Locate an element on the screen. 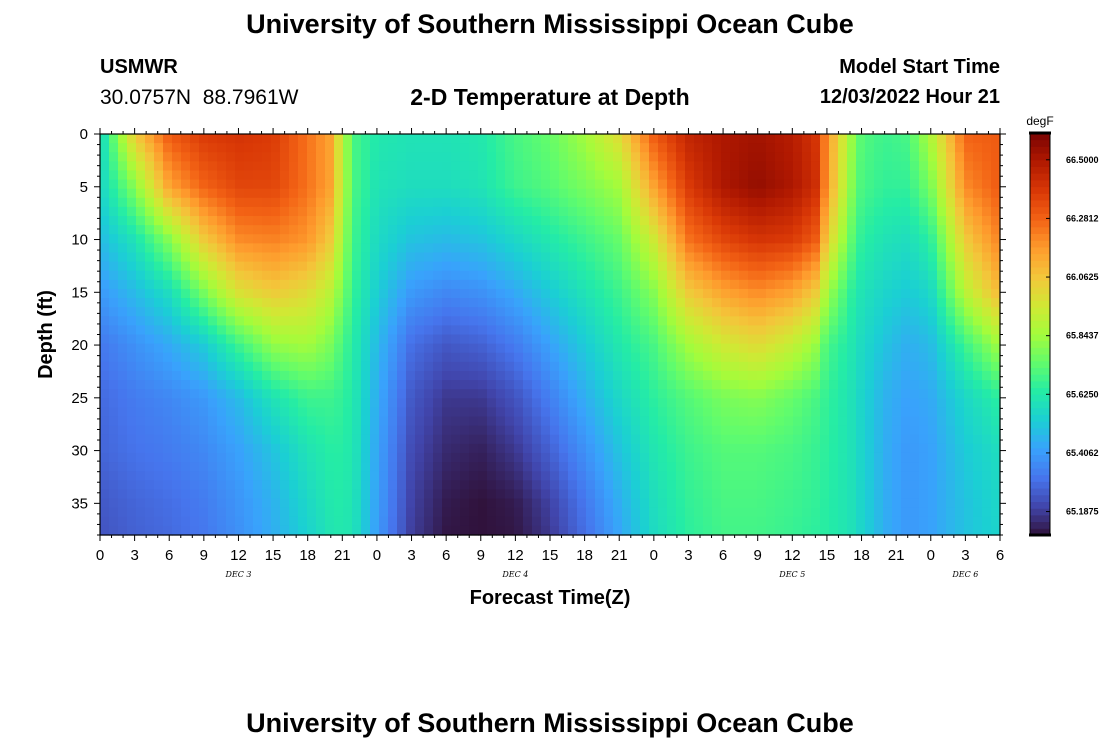 This screenshot has width=1100, height=750. y-tick-label: 30 is located at coordinates (79, 451).